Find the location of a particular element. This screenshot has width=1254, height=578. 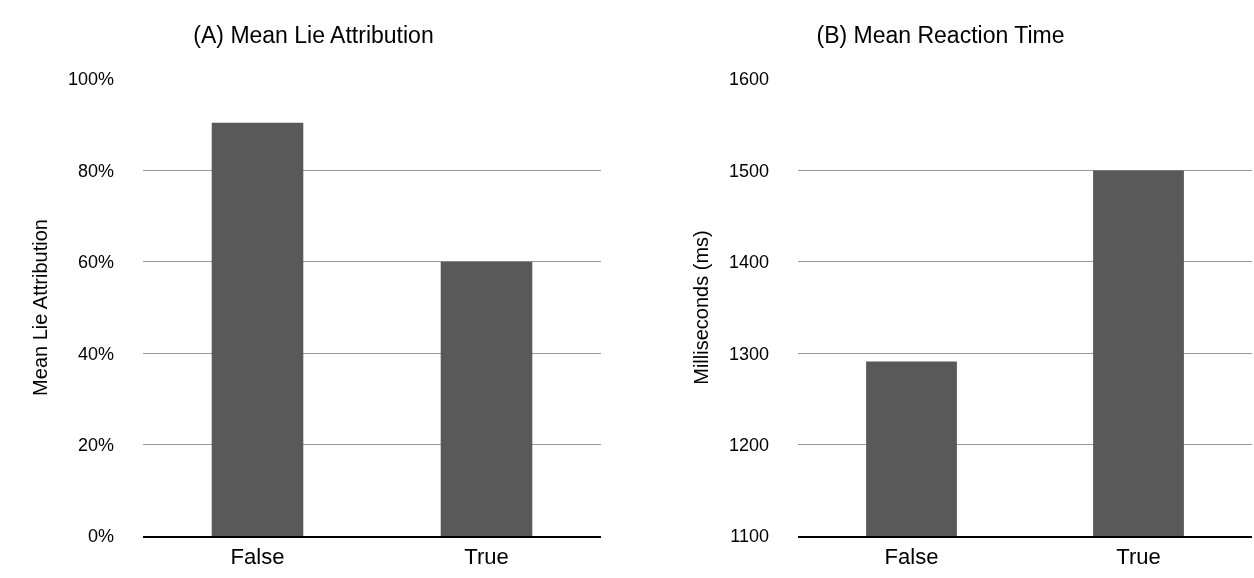

y-tick-label: 20% is located at coordinates (95, 444).